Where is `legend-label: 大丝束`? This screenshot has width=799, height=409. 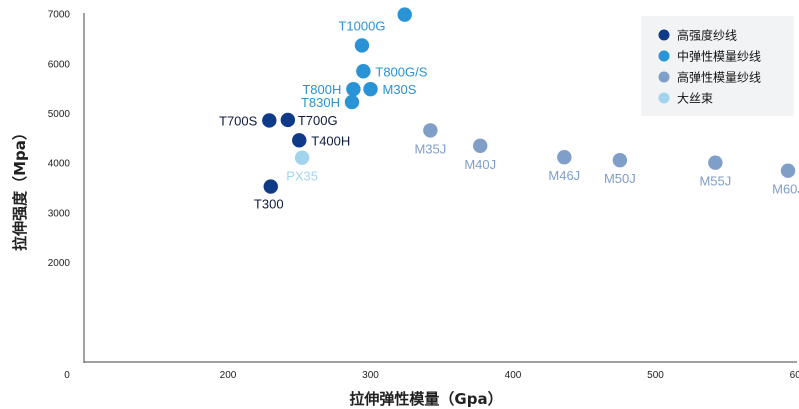 legend-label: 大丝束 is located at coordinates (695, 99).